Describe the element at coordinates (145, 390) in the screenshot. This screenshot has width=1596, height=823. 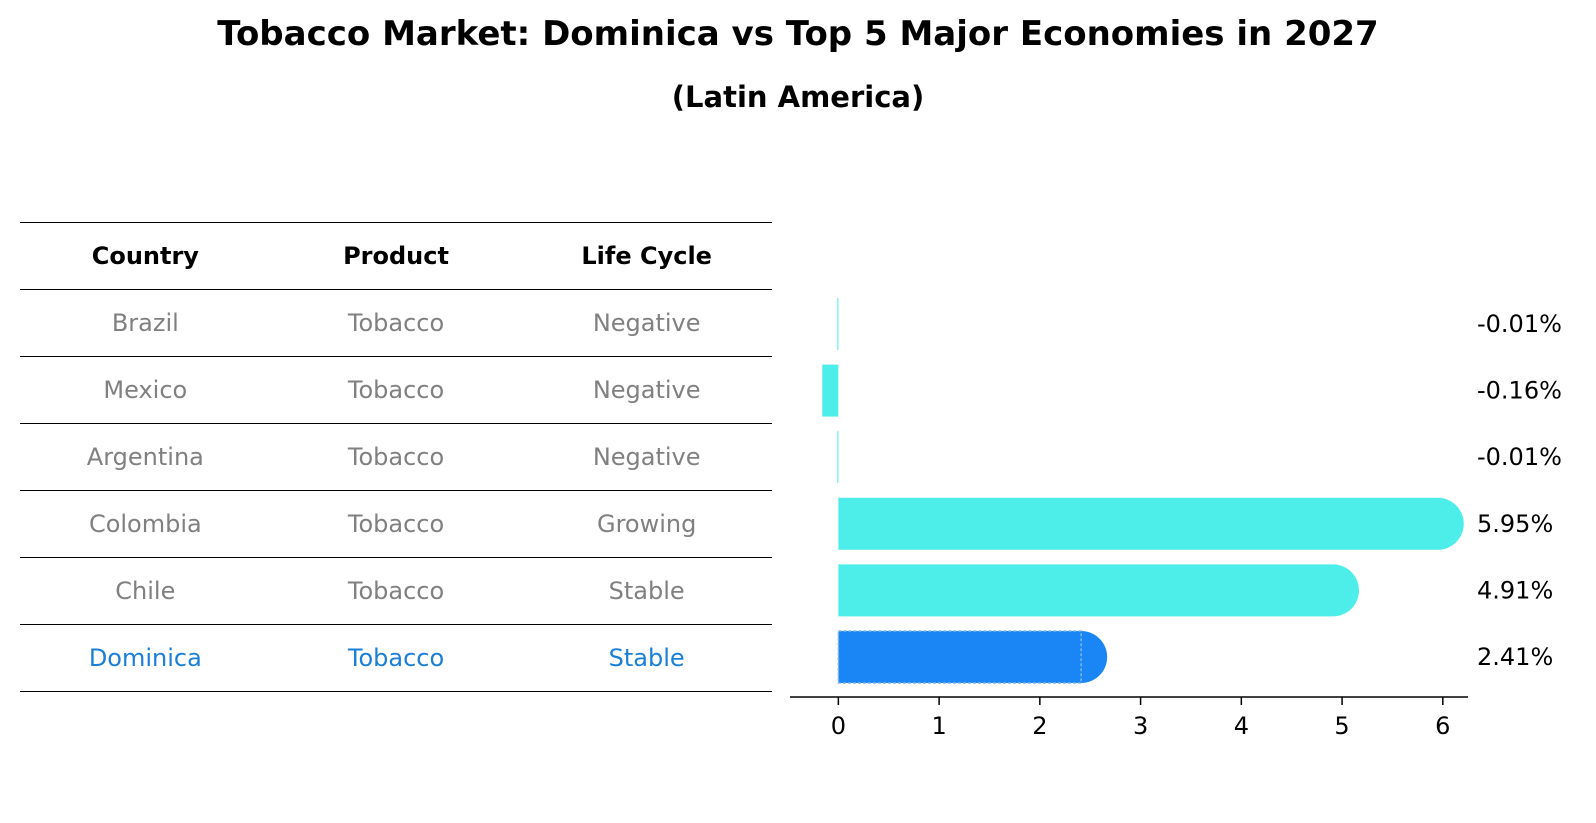
I see `country-cell: Mexico` at that location.